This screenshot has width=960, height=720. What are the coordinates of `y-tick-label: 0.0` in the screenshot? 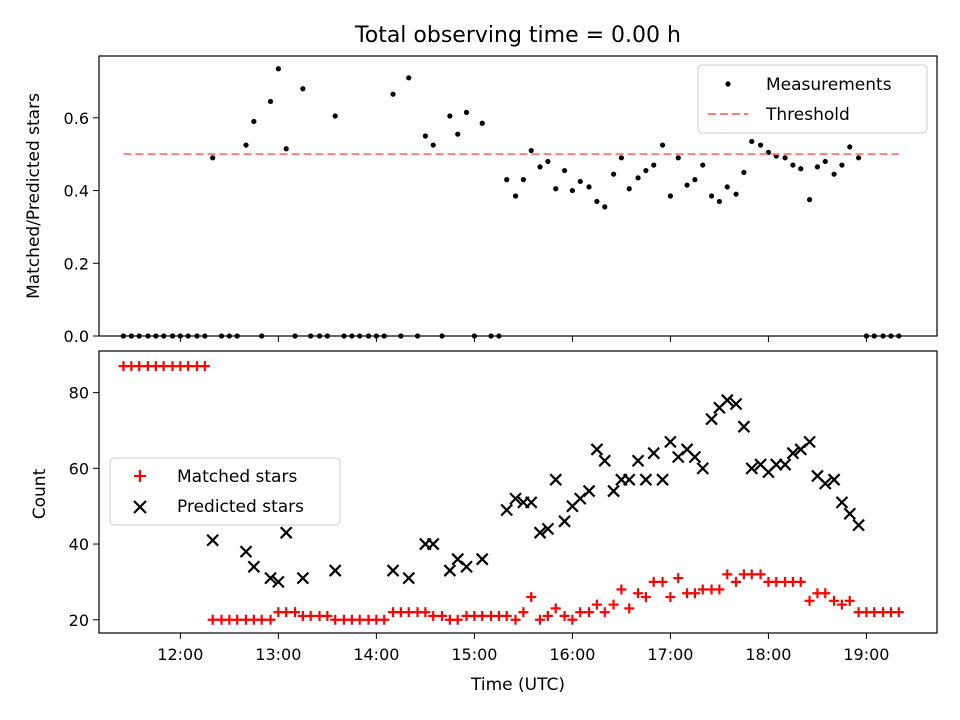 It's located at (76, 336).